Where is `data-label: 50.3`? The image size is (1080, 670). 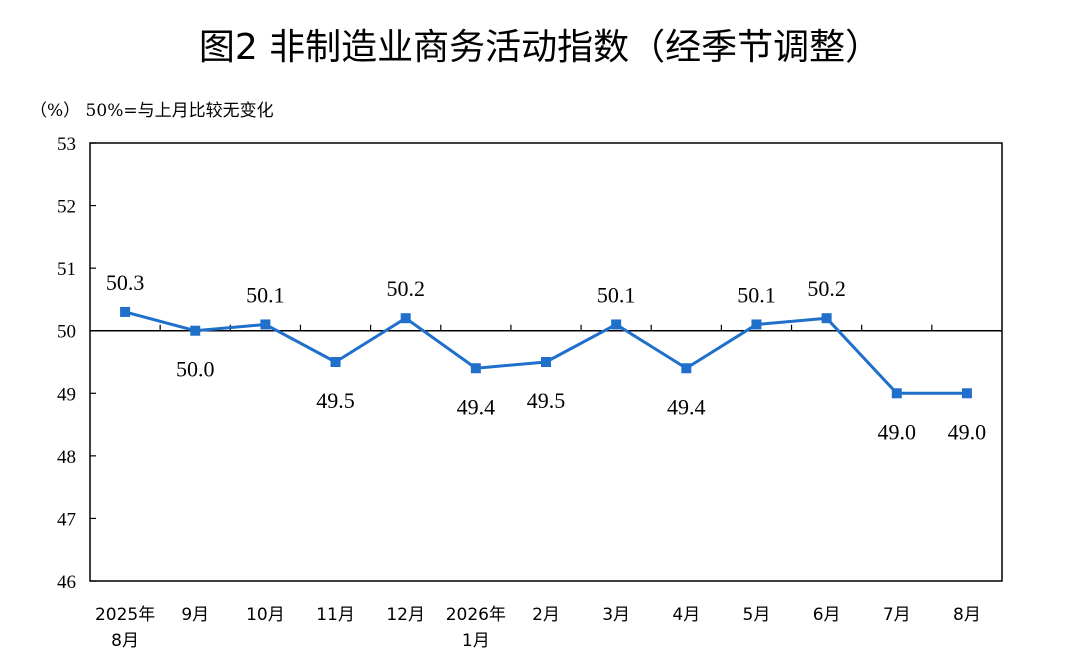
data-label: 50.3 is located at coordinates (125, 282).